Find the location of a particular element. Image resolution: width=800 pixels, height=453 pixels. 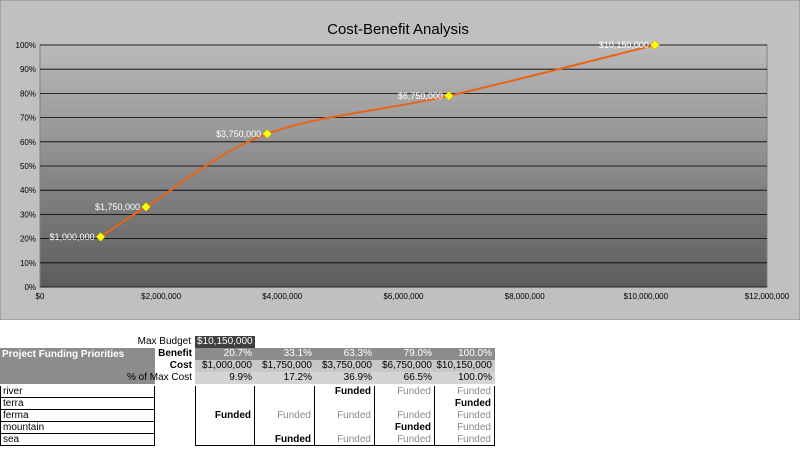

pct-label: % of Max Cost is located at coordinates (159, 377).